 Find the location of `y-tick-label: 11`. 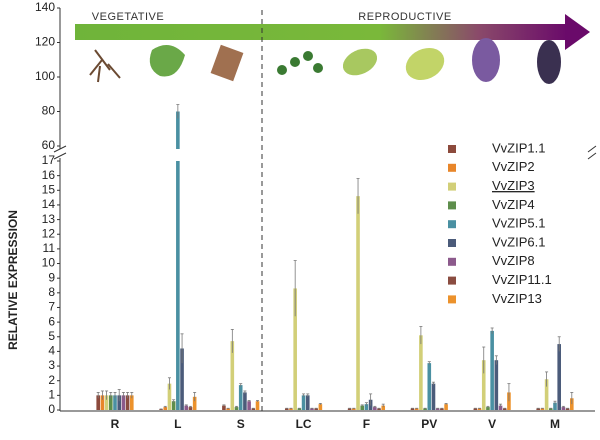

y-tick-label: 11 is located at coordinates (49, 248).